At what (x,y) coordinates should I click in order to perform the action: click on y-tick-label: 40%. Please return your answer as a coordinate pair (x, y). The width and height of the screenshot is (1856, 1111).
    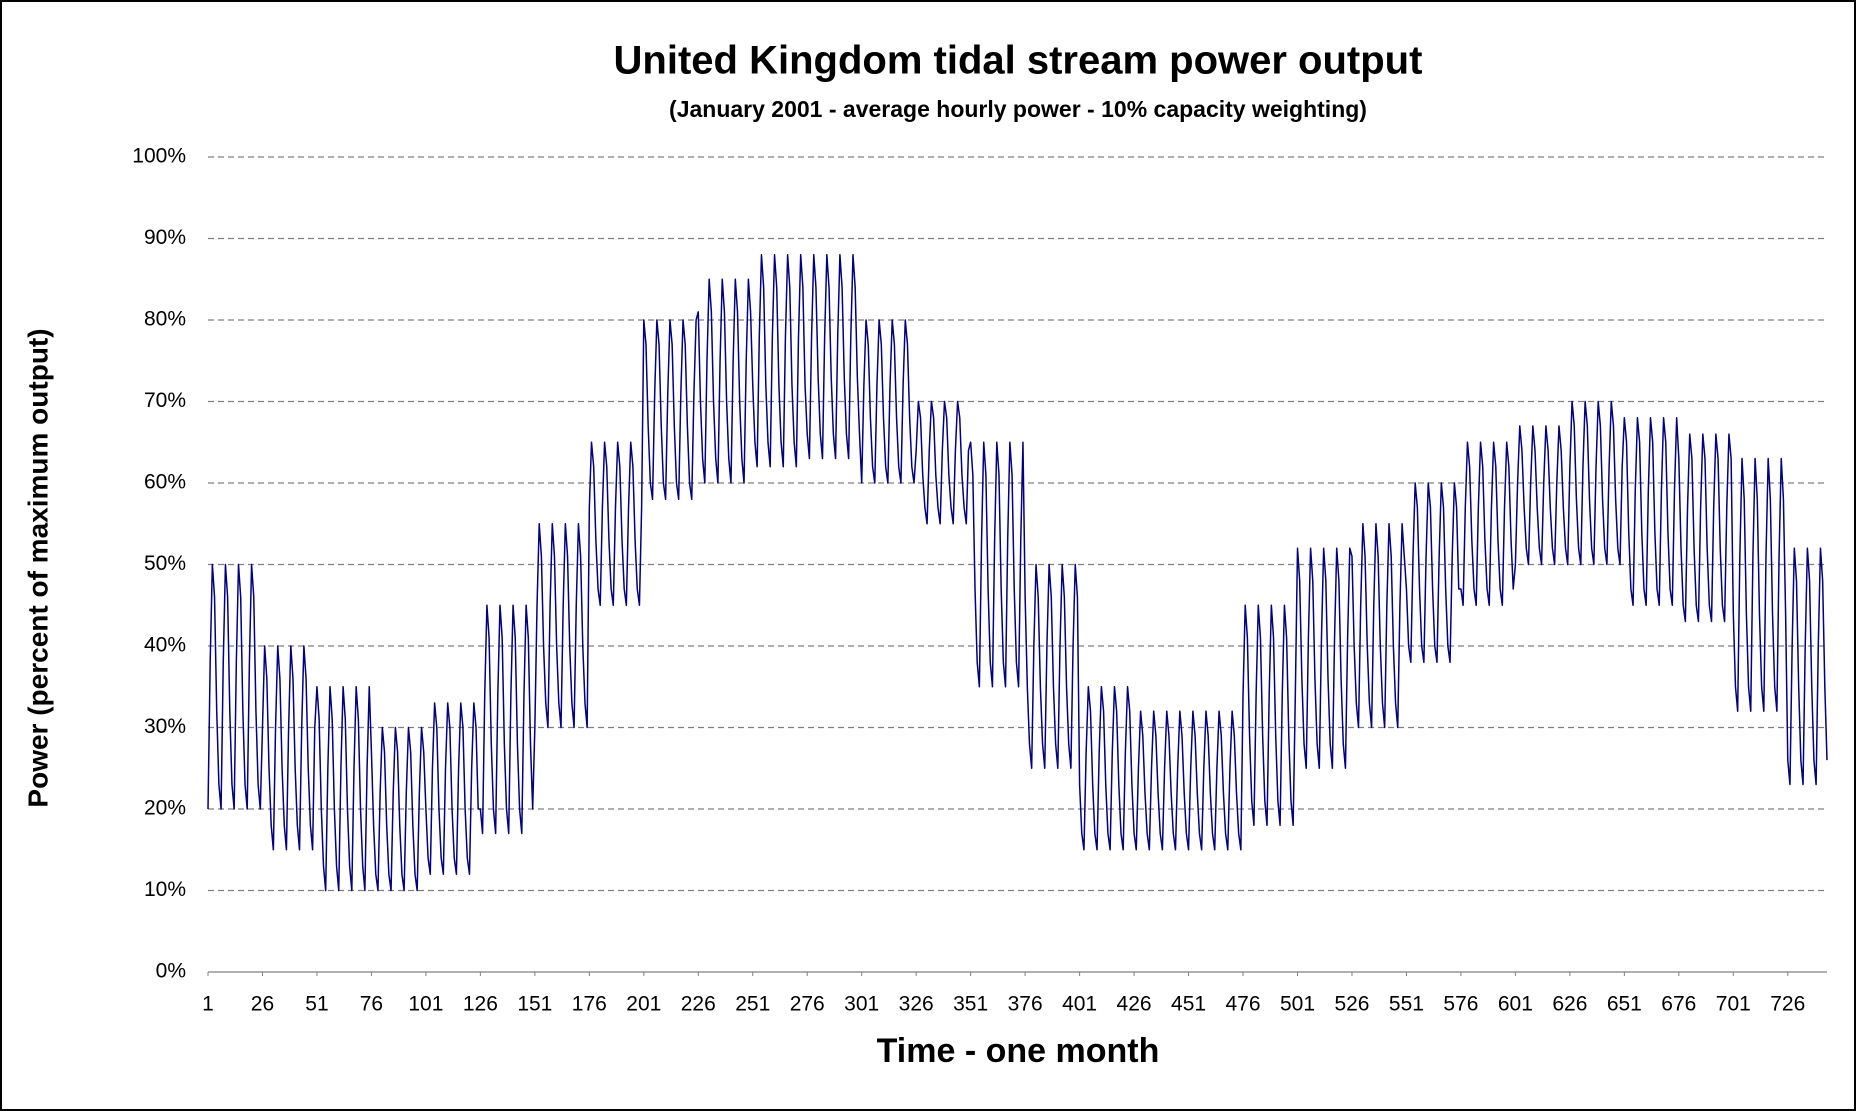
    Looking at the image, I should click on (165, 645).